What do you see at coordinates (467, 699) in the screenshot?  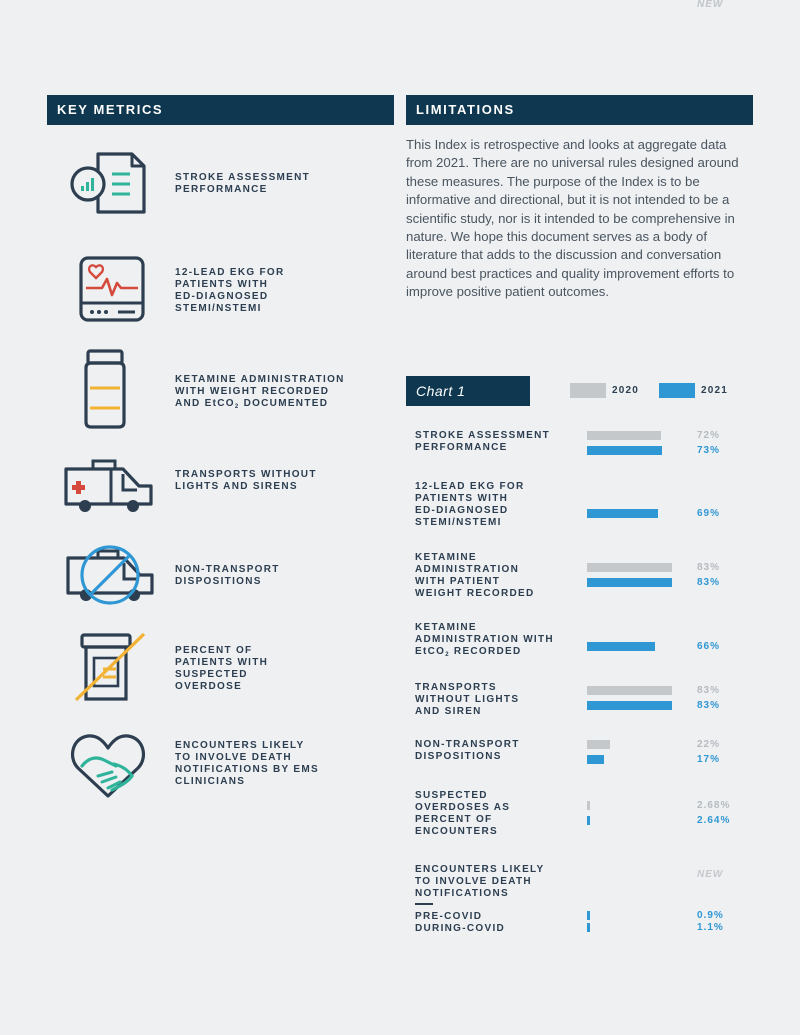 I see `chart-row-label: TRANSPORTS WITHOUT LIGHTS AND SIREN` at bounding box center [467, 699].